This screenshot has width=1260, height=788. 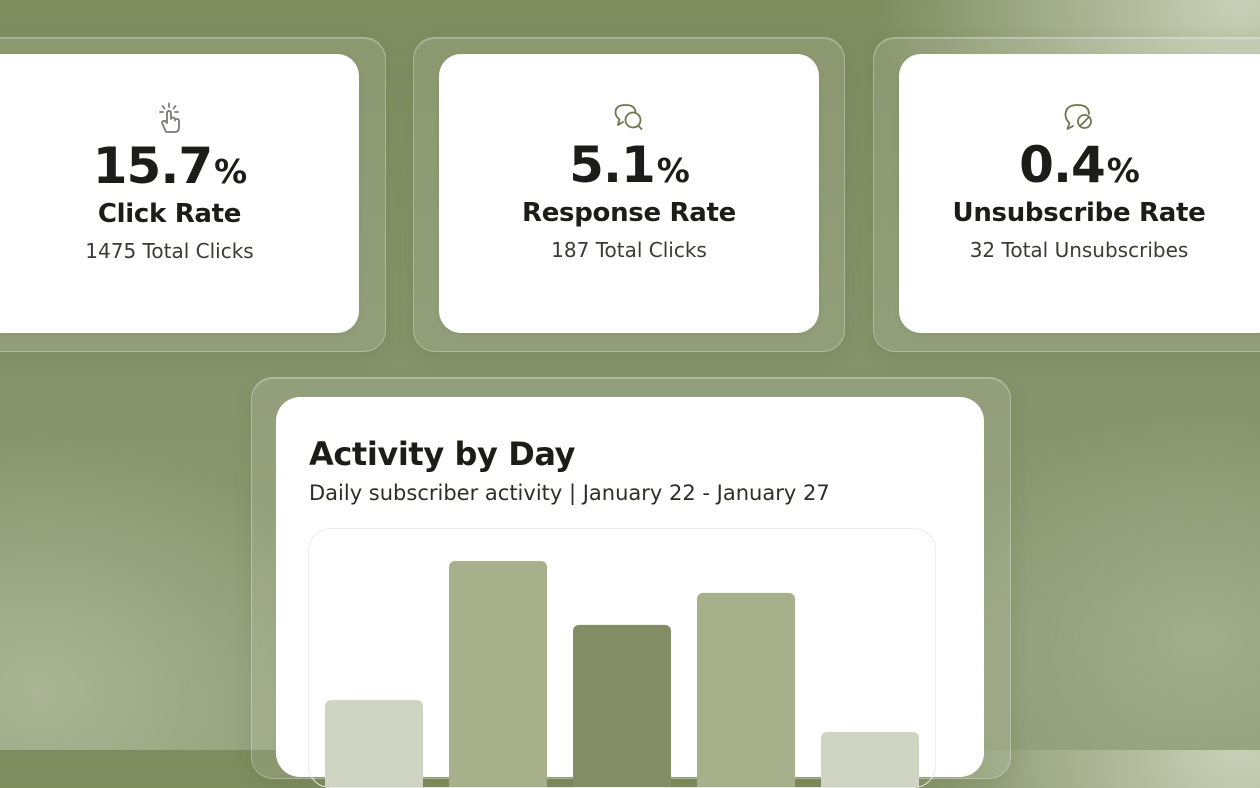 I want to click on chat-bubbles-icon, so click(x=628, y=117).